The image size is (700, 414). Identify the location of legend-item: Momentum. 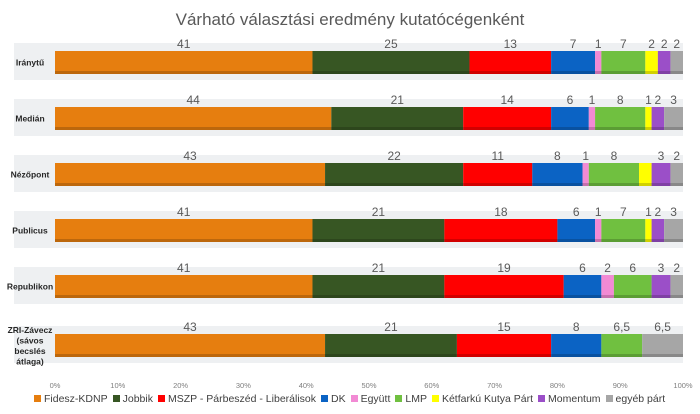
(569, 399).